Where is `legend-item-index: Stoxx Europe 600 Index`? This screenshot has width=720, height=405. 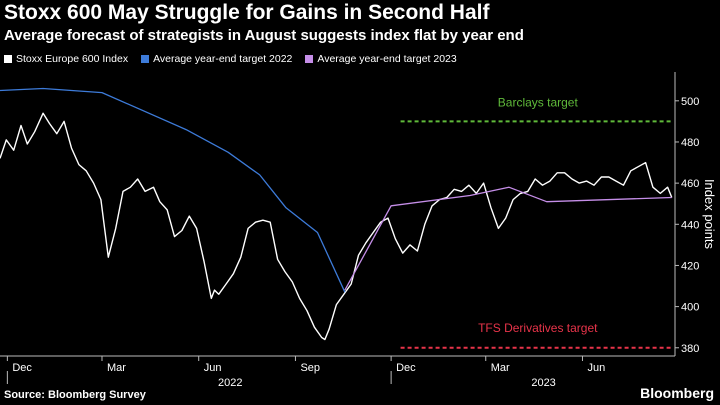 legend-item-index: Stoxx Europe 600 Index is located at coordinates (66, 59).